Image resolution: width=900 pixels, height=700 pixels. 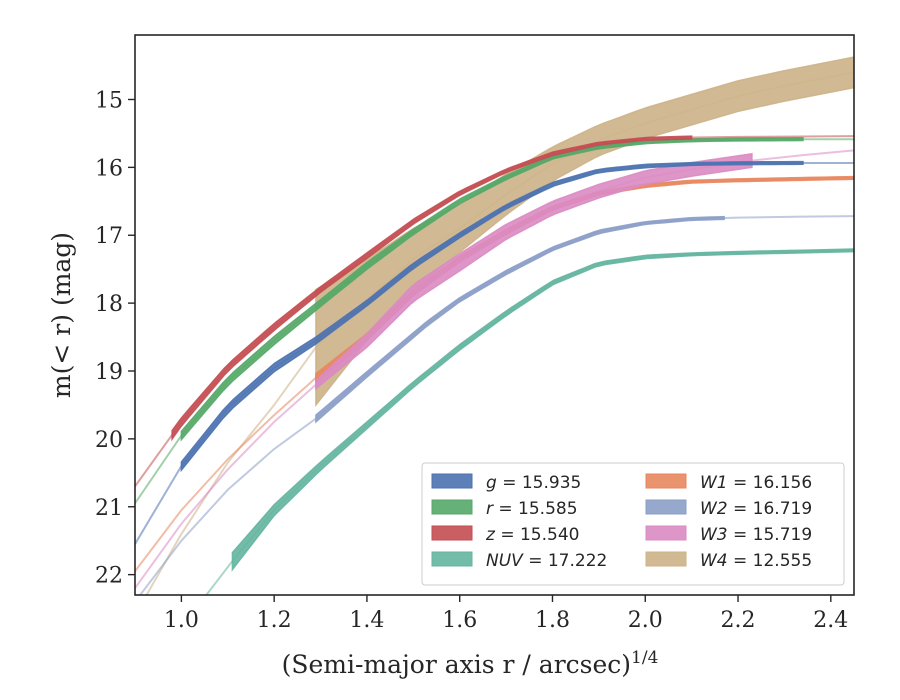 What do you see at coordinates (770, 509) in the screenshot?
I see `legend-value-w2: = 16.719` at bounding box center [770, 509].